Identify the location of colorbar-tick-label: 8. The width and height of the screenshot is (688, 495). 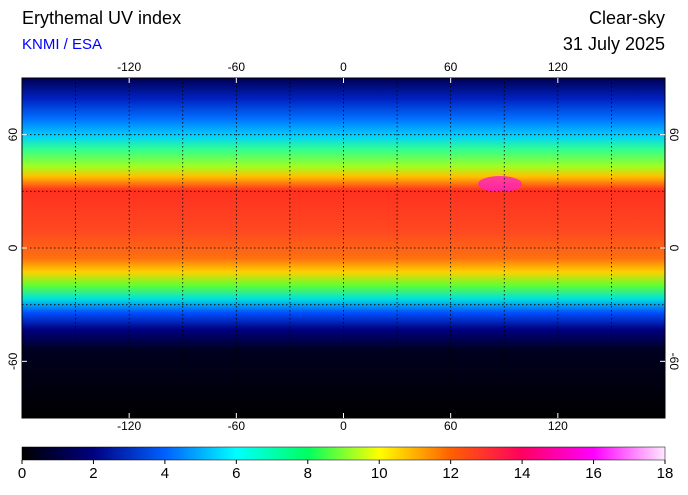
(308, 473).